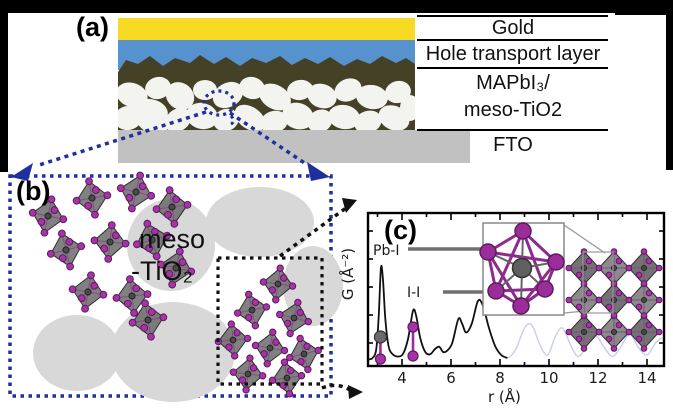 The image size is (673, 409). Describe the element at coordinates (402, 378) in the screenshot. I see `x-tick-label: 4` at that location.